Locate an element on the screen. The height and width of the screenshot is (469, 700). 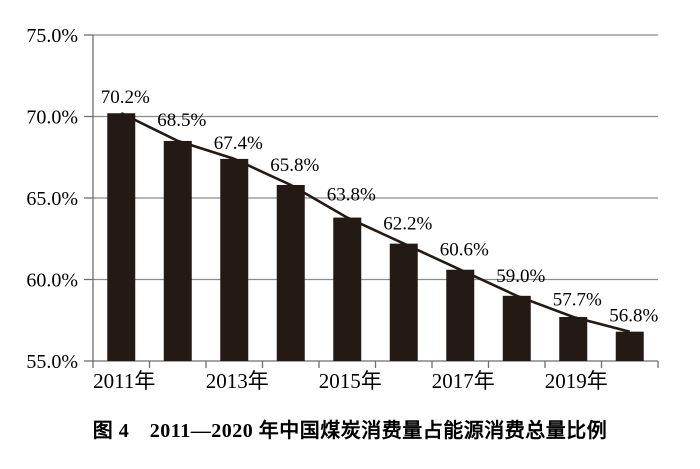
x-axis-tick-label: 2011年 is located at coordinates (124, 381).